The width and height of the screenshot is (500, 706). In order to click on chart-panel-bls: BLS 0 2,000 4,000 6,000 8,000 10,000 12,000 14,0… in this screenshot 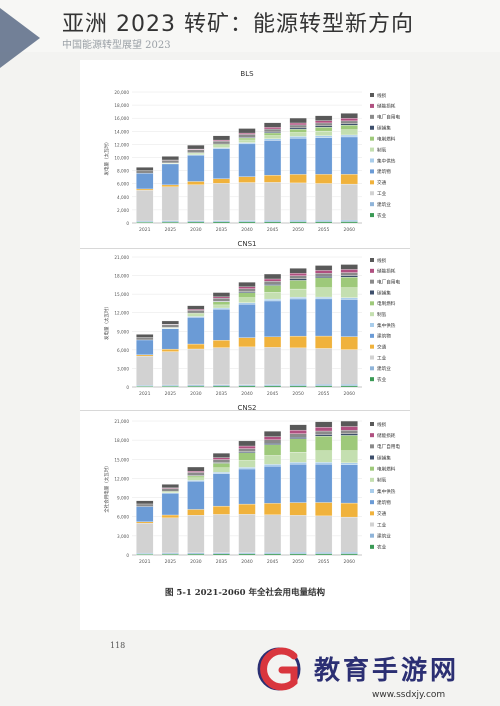, I will do `click(251, 151)`.